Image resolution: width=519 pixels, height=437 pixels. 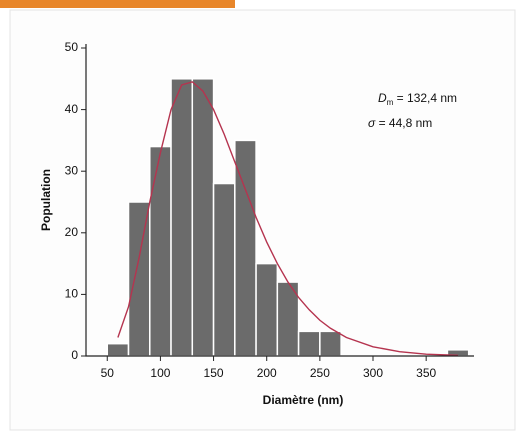 What do you see at coordinates (390, 102) in the screenshot?
I see `annotation-subscript: m` at bounding box center [390, 102].